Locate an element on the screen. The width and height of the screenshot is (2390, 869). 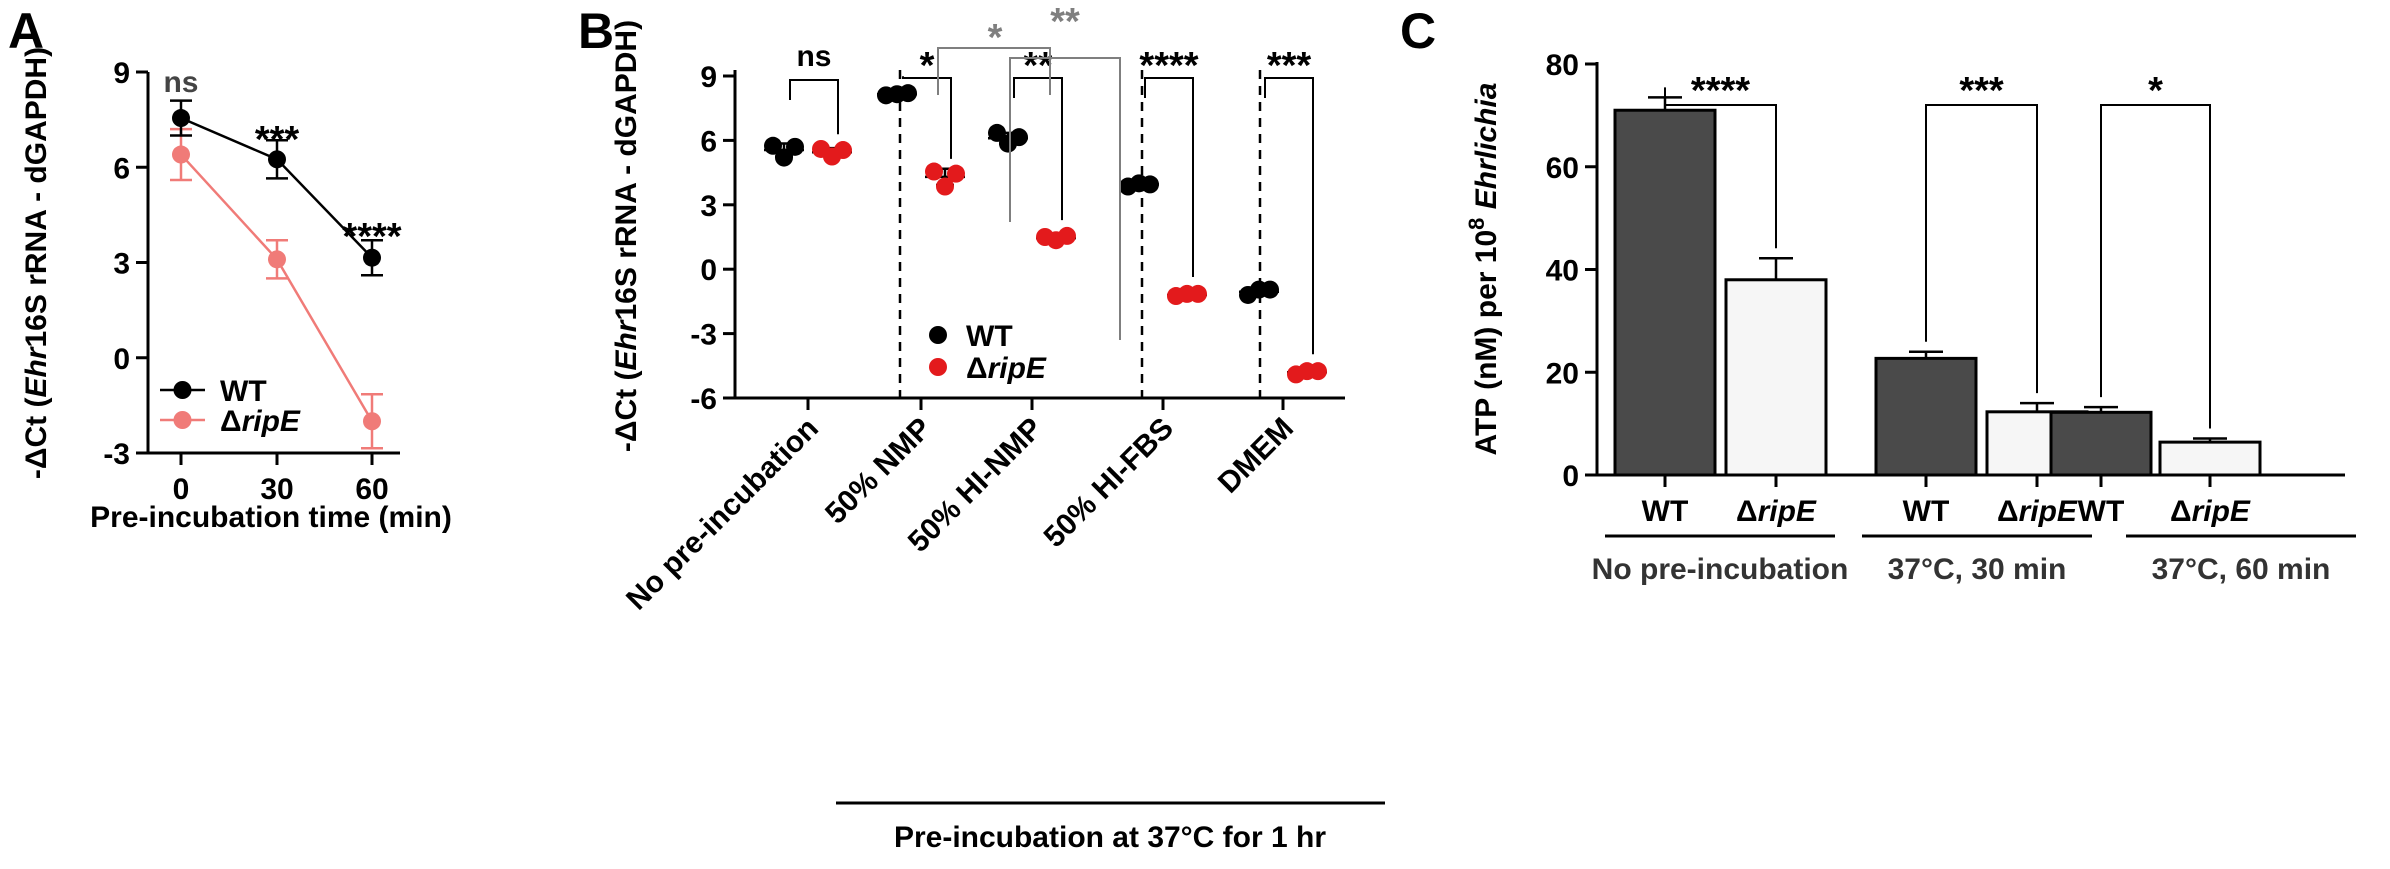
x-tick-label: 30 is located at coordinates (276, 489).